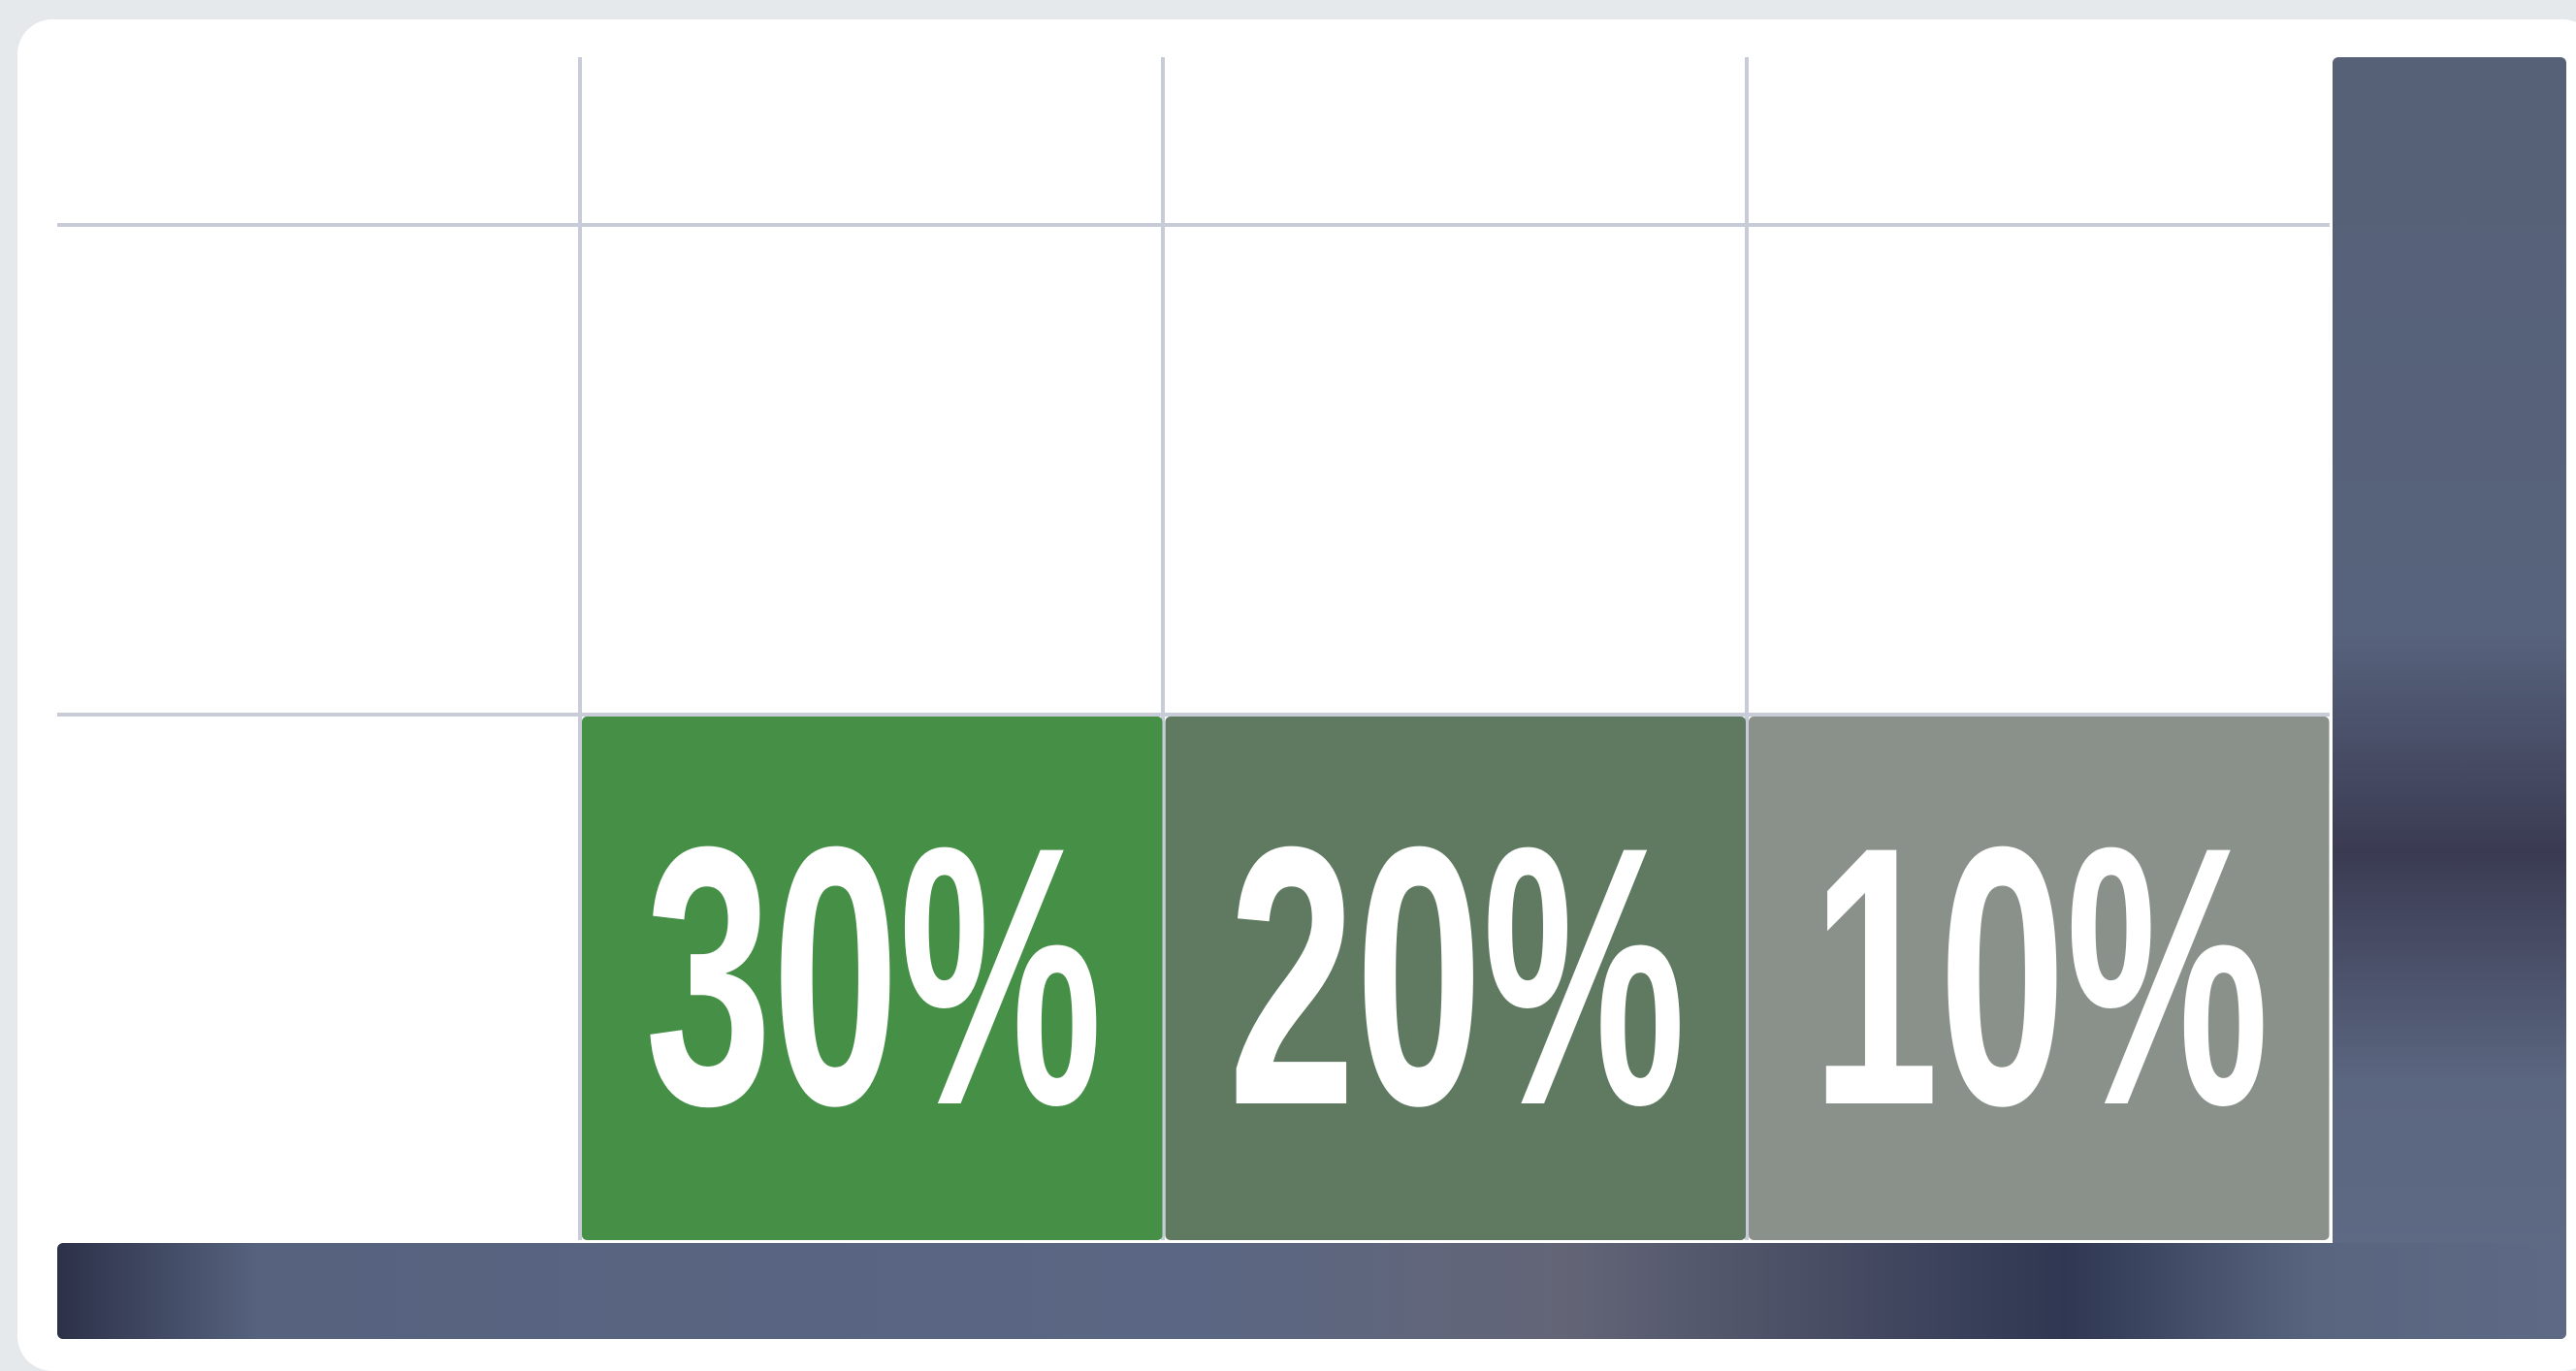 The image size is (2576, 1371). Describe the element at coordinates (2449, 698) in the screenshot. I see `frame-right` at that location.